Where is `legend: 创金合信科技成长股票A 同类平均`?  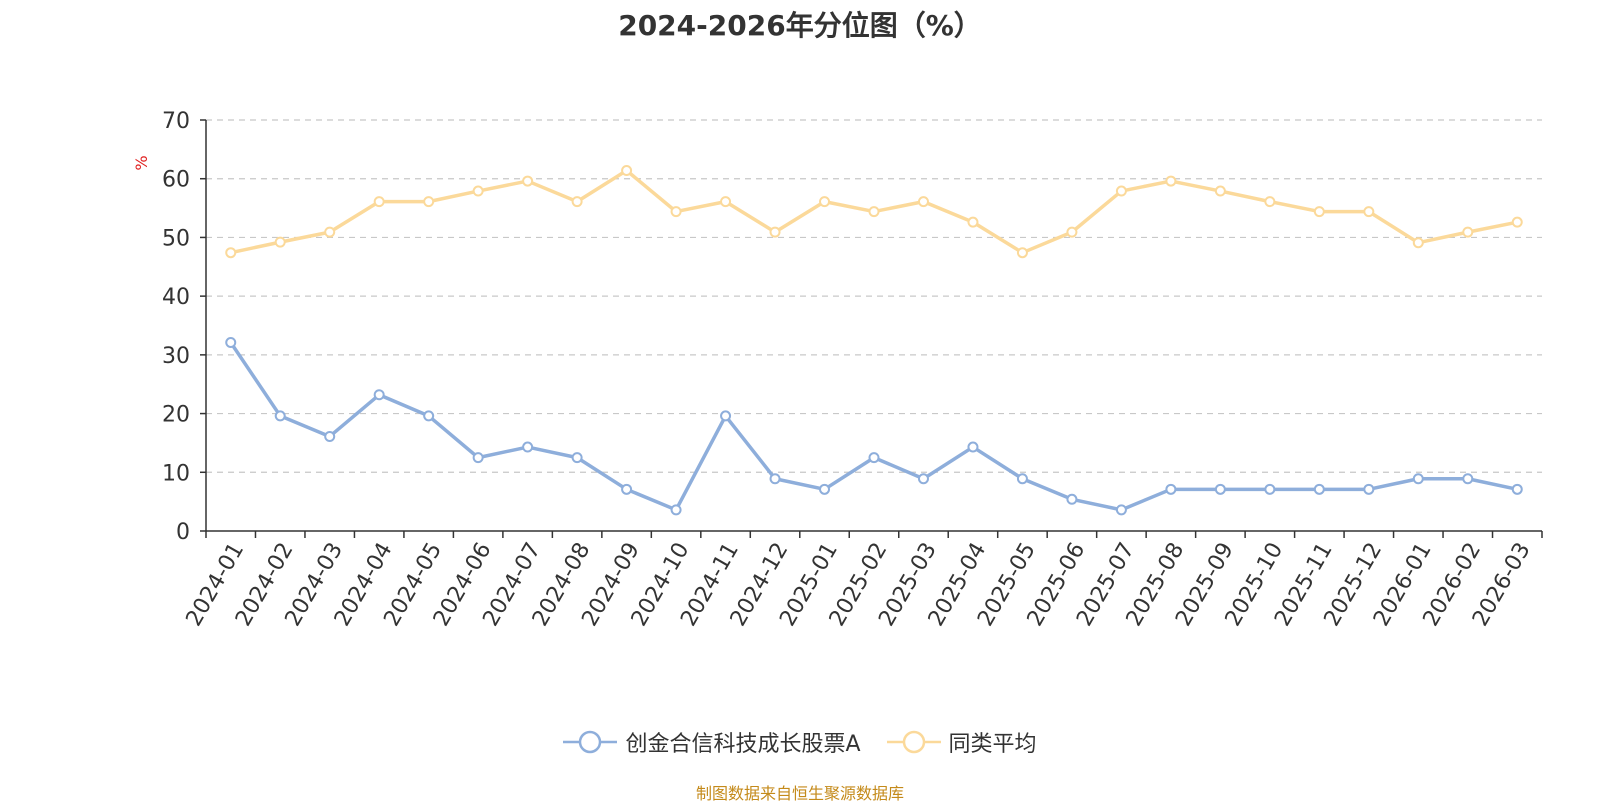
legend: 创金合信科技成长股票A 同类平均 is located at coordinates (800, 742).